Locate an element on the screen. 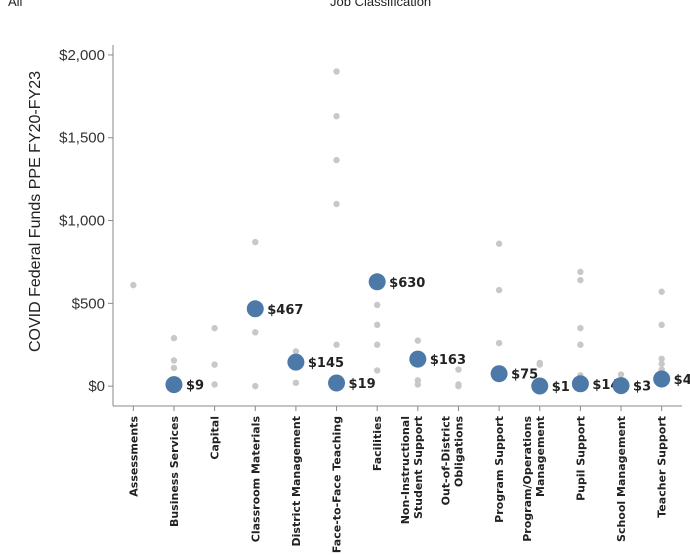 The height and width of the screenshot is (555, 690). column-header-label: Job Classification is located at coordinates (381, 4).